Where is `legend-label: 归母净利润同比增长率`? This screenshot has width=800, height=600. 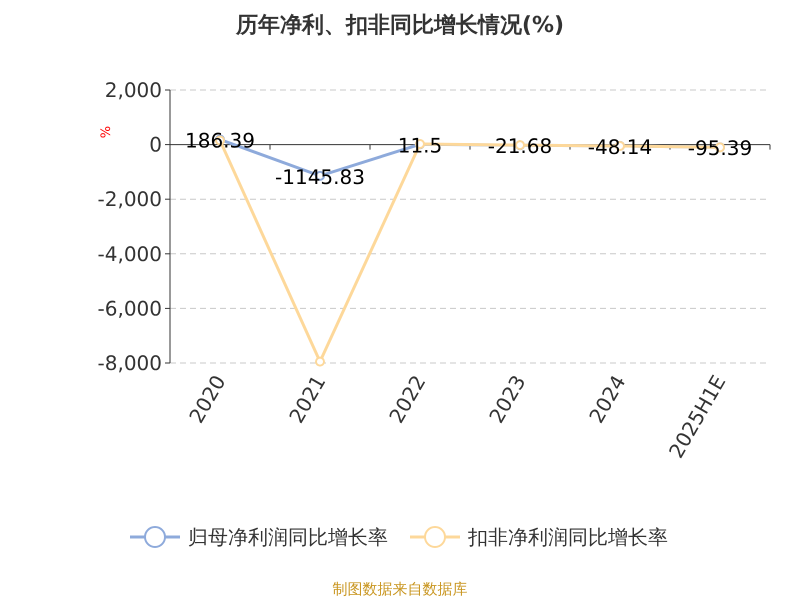 legend-label: 归母净利润同比增长率 is located at coordinates (288, 537).